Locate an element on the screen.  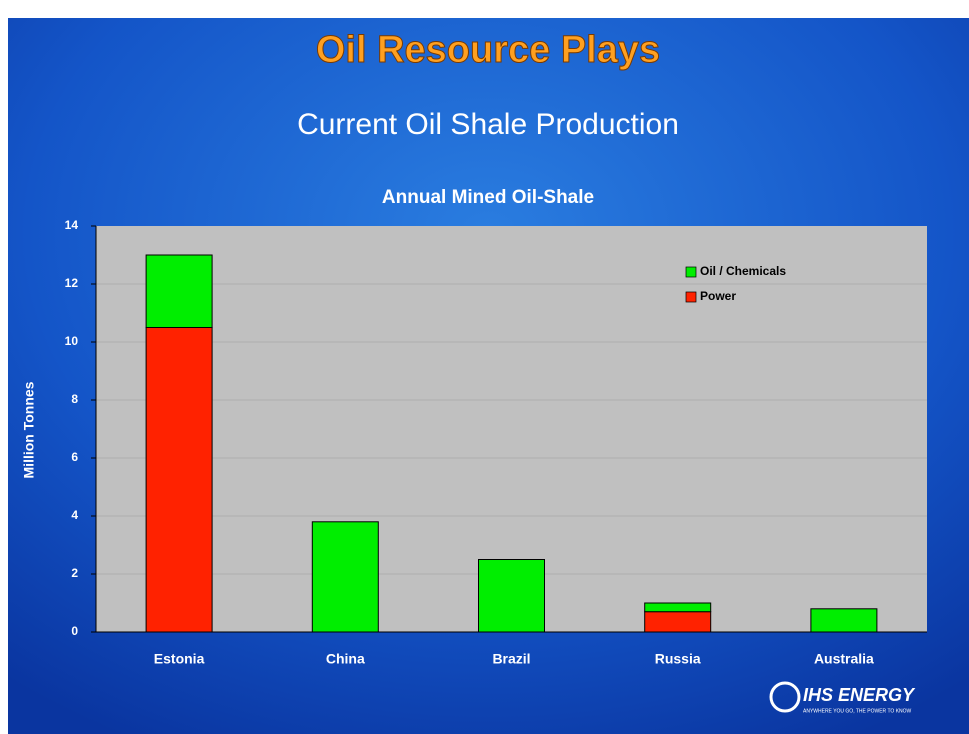
legend-label: Power is located at coordinates (718, 296).